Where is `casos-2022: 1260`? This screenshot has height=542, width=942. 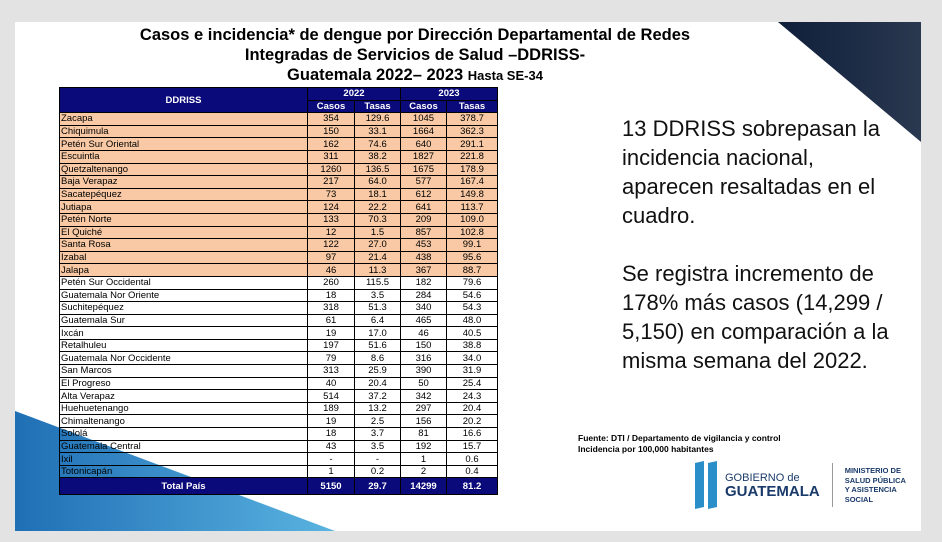
casos-2022: 1260 is located at coordinates (331, 169).